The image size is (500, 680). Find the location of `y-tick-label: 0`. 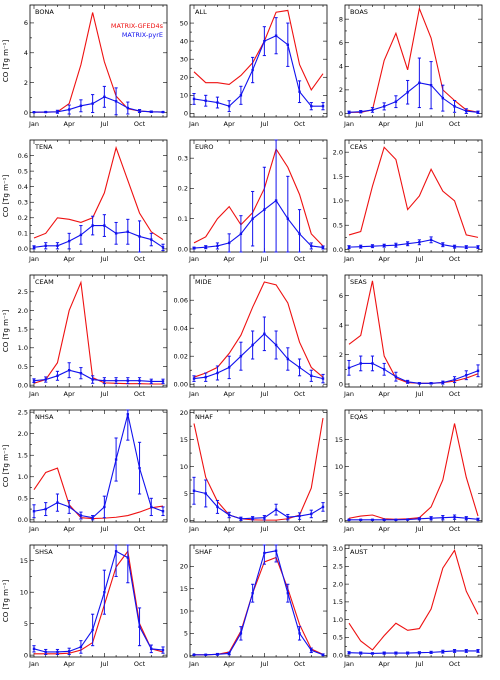

y-tick-label: 0 is located at coordinates (341, 384).